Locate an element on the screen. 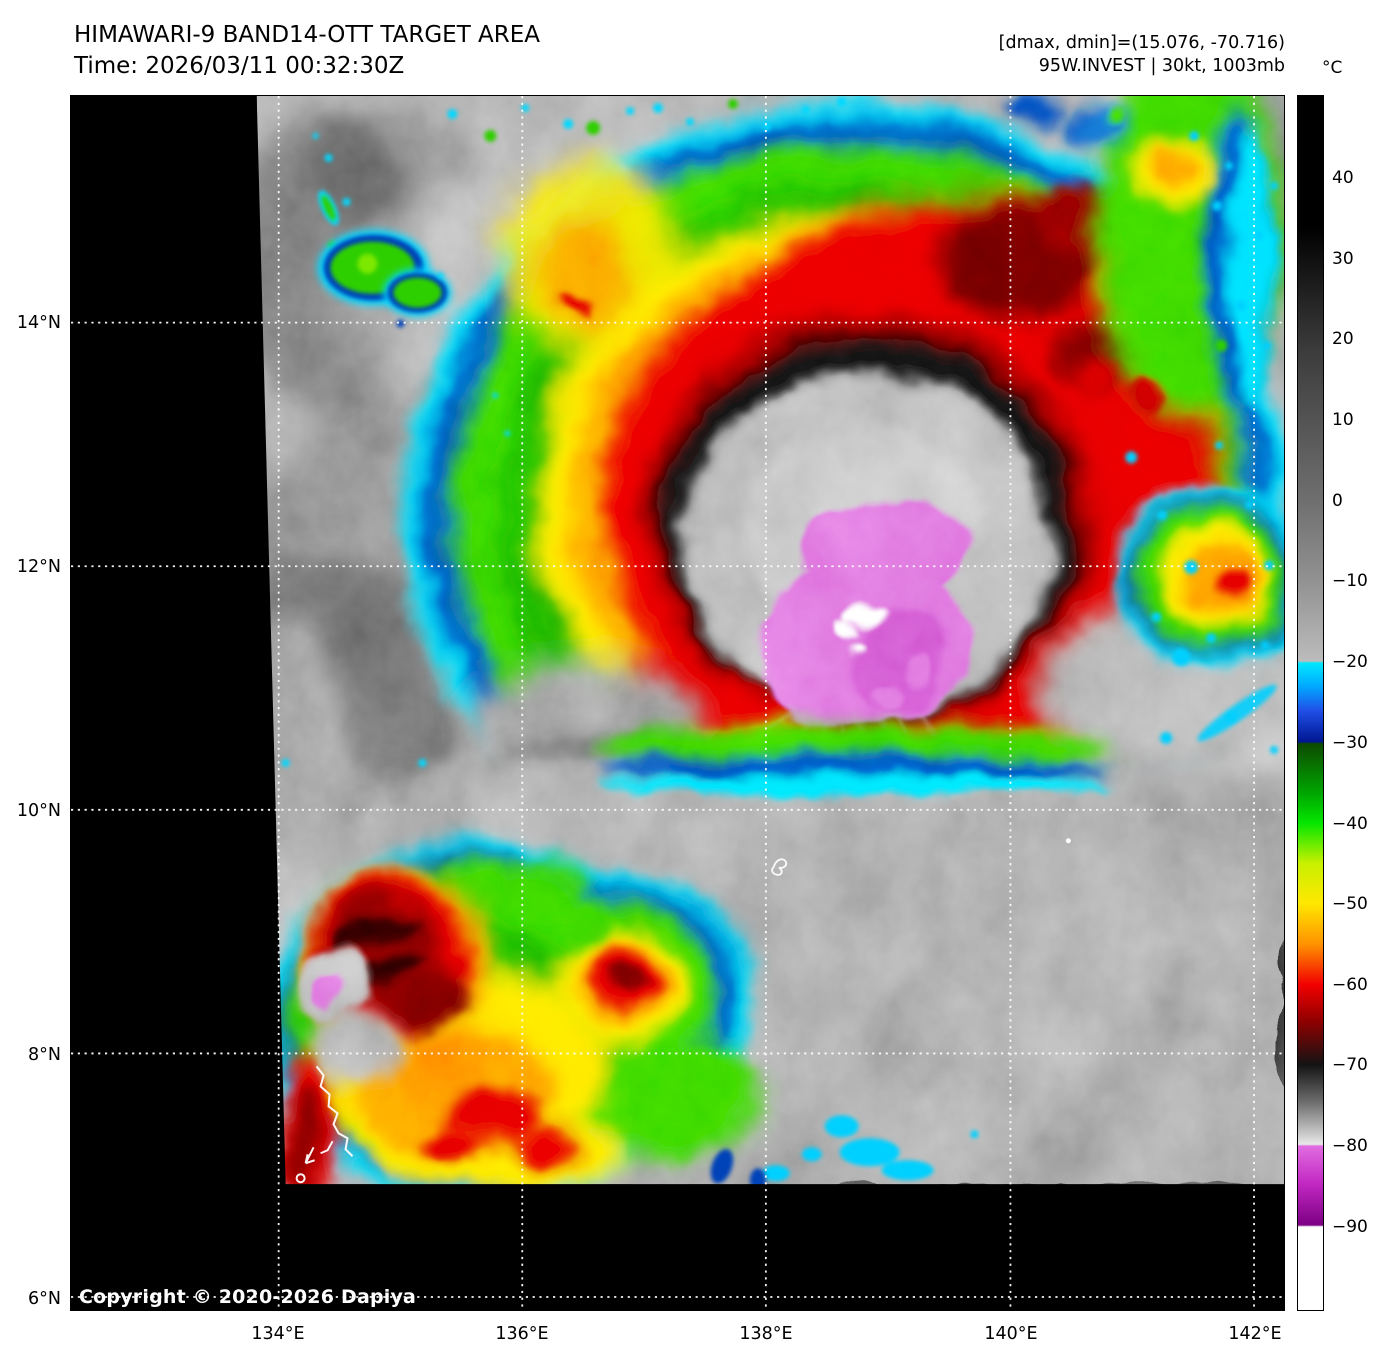 The image size is (1390, 1359). copyright-watermark: Copyright © 2020-2026 Dapiya is located at coordinates (248, 1297).